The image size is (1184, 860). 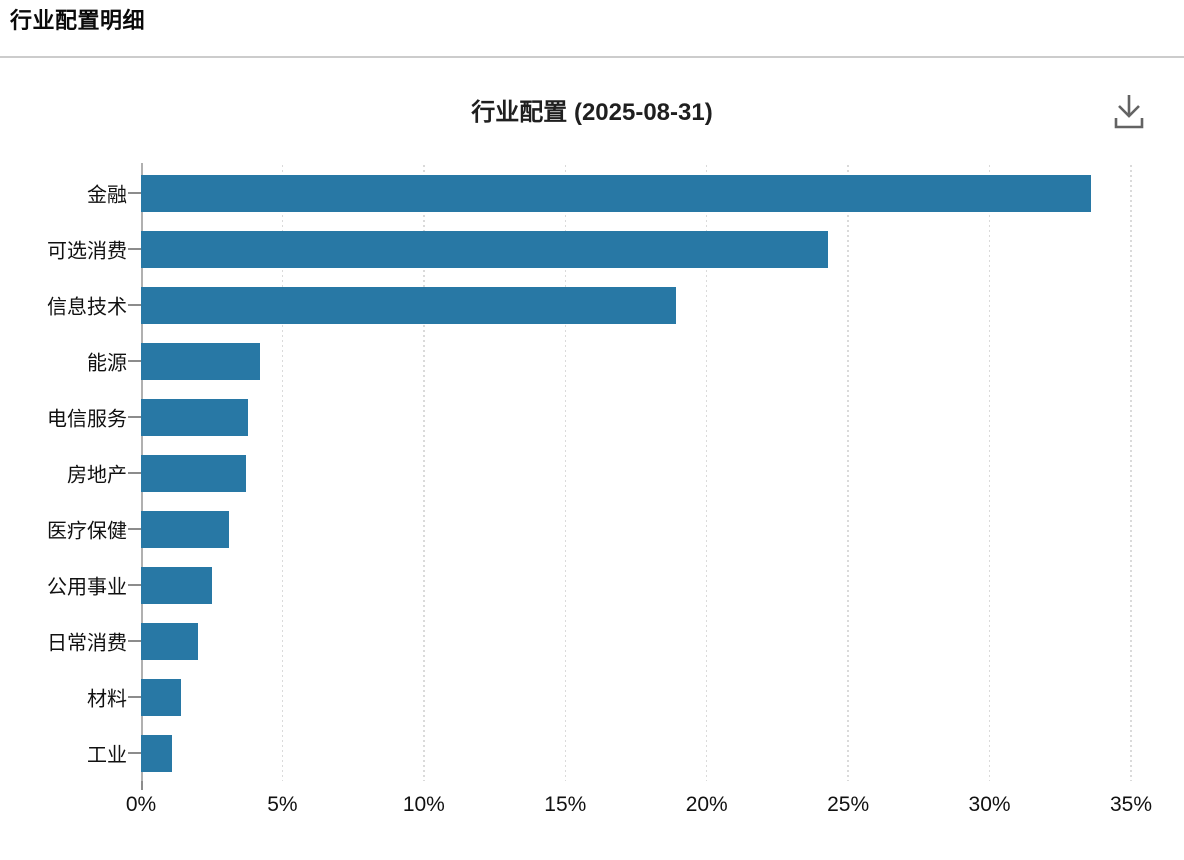 I want to click on y-label-日常消费: 日常消费, so click(x=87, y=643).